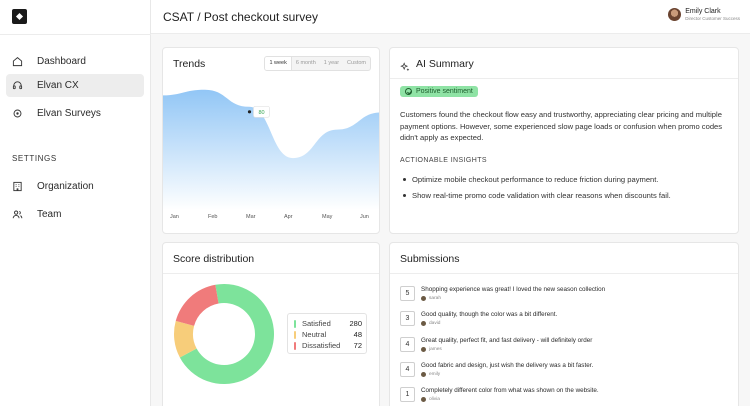 The width and height of the screenshot is (750, 406). Describe the element at coordinates (357, 345) in the screenshot. I see `legend-value: 72` at that location.